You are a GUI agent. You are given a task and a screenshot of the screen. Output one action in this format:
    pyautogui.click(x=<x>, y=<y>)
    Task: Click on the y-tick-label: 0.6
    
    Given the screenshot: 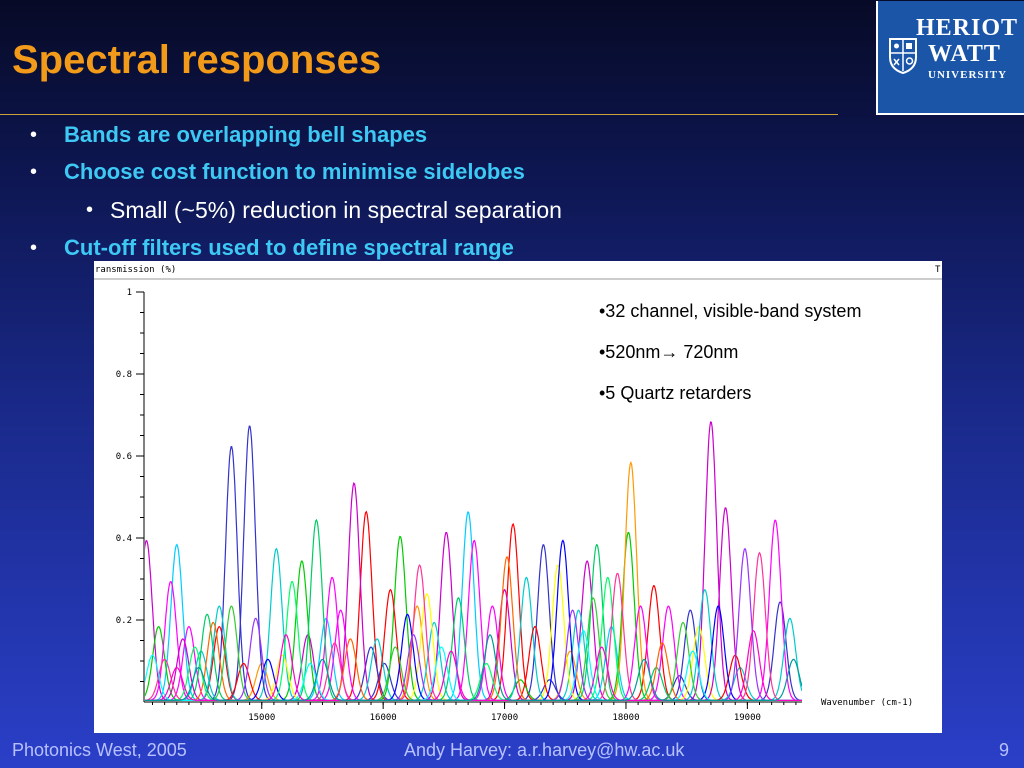 What is the action you would take?
    pyautogui.click(x=124, y=457)
    